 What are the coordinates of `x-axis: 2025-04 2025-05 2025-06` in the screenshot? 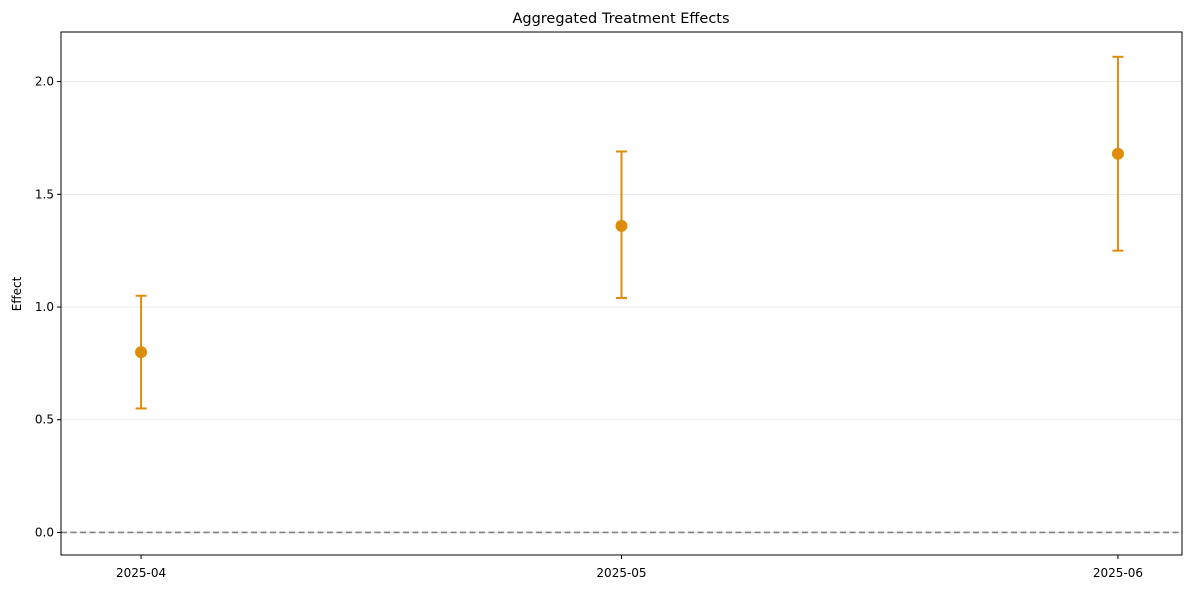 It's located at (629, 567).